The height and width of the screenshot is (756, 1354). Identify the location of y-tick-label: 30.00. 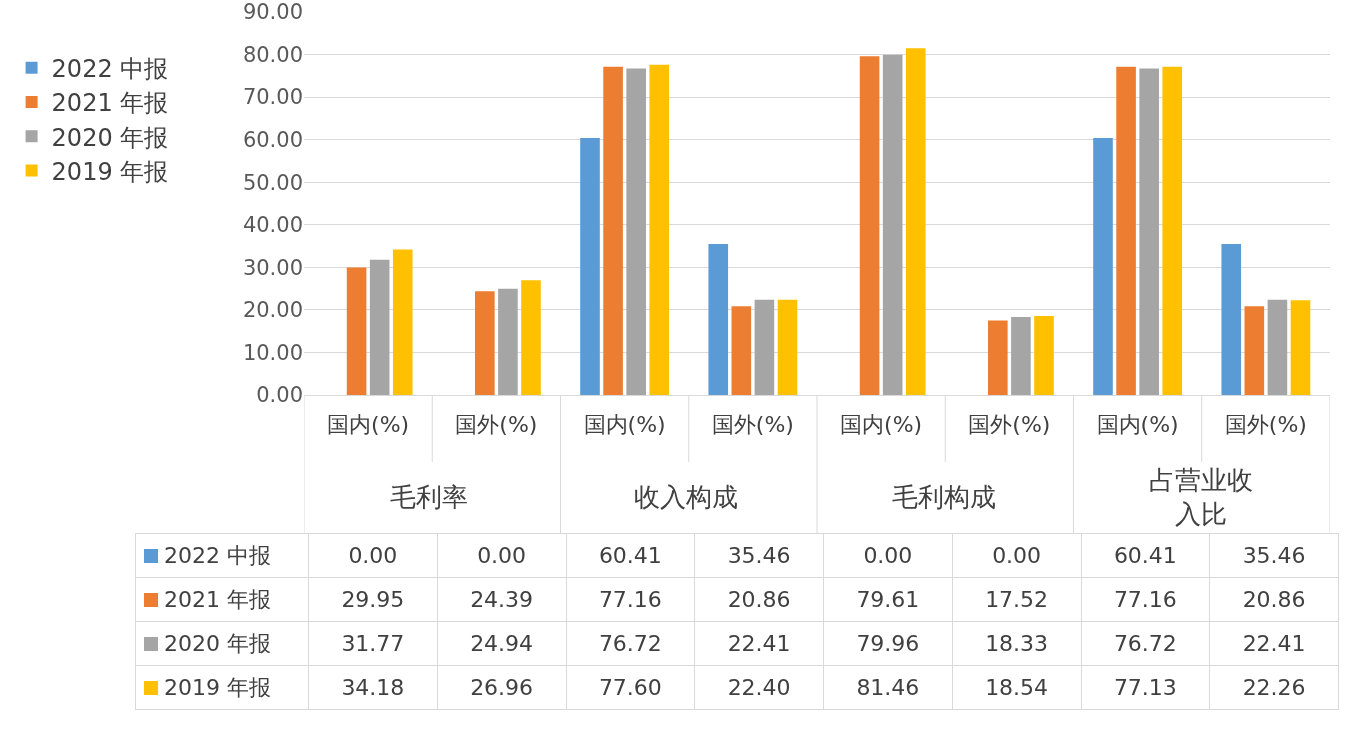
(272, 267).